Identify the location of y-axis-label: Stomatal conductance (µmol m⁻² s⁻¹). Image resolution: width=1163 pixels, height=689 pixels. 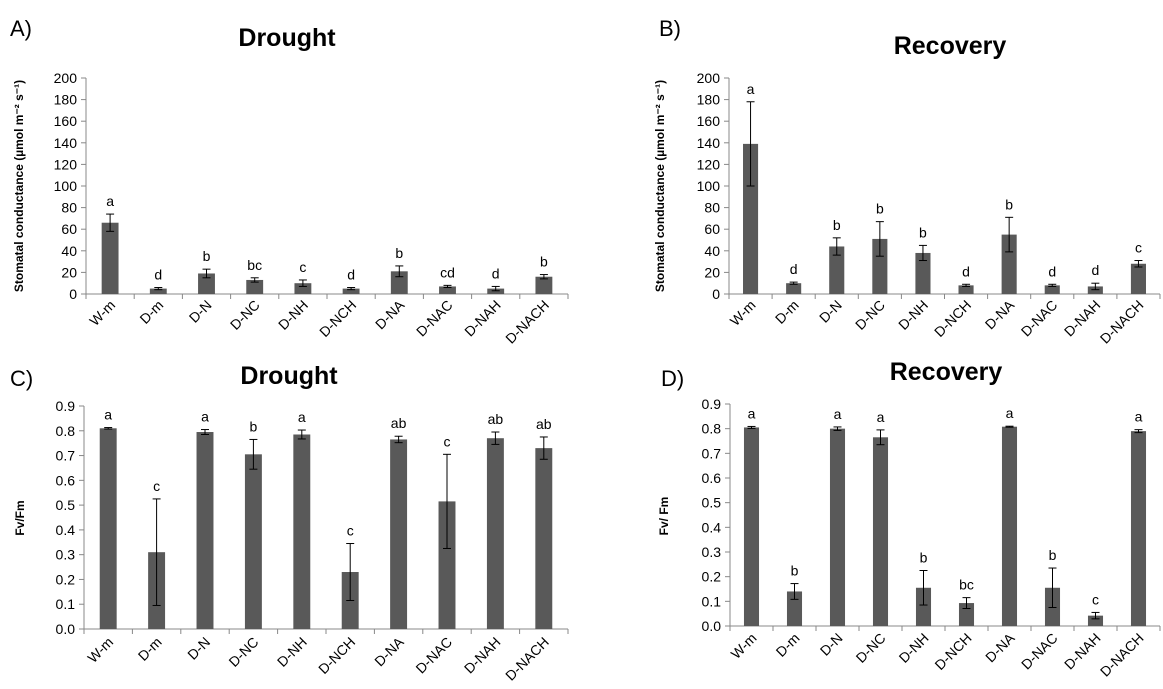
(660, 186).